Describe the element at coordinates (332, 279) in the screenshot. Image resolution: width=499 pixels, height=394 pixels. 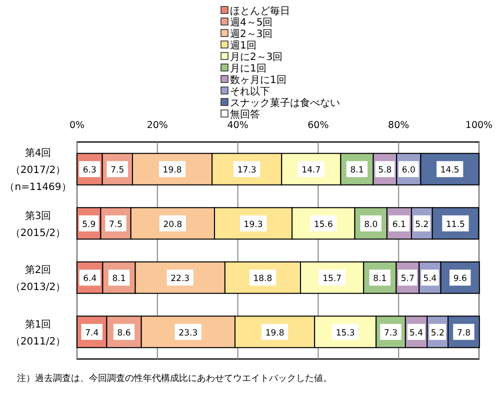
I see `data-label: 15.7` at that location.